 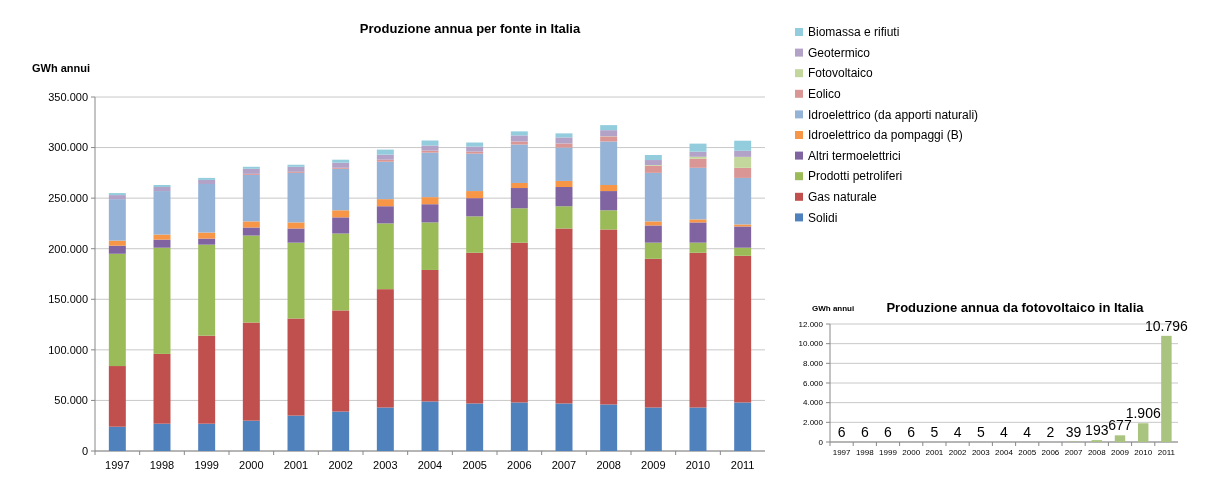 What do you see at coordinates (825, 94) in the screenshot?
I see `legend-label: Eolico` at bounding box center [825, 94].